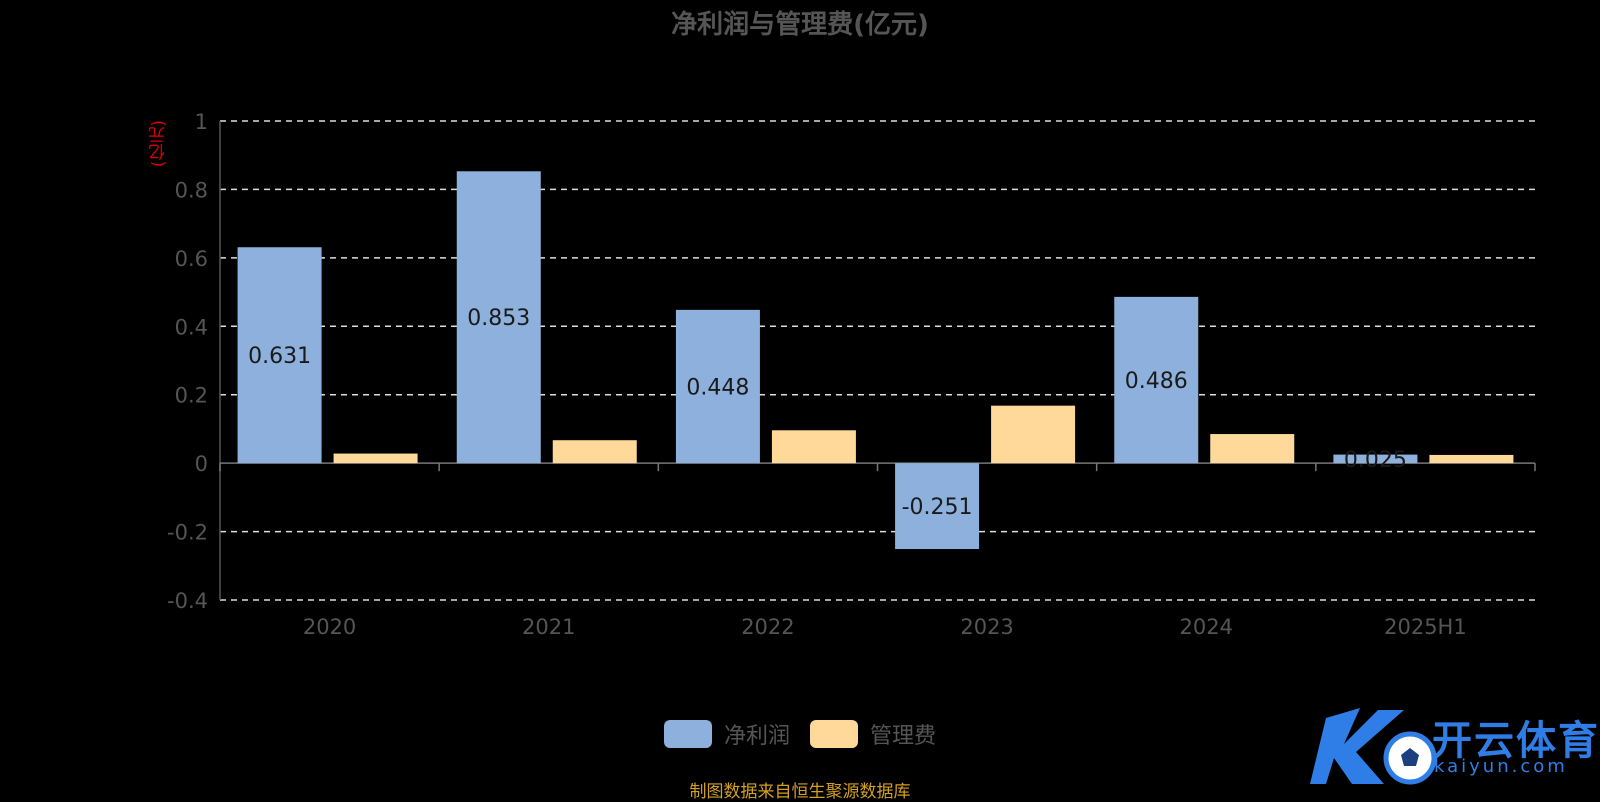  What do you see at coordinates (800, 734) in the screenshot?
I see `legend: 净利润 管理费` at bounding box center [800, 734].